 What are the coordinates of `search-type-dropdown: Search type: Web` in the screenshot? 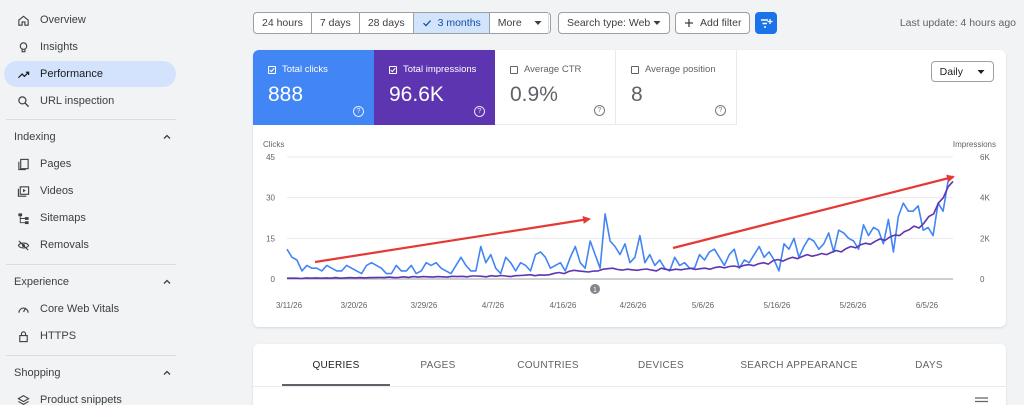 It's located at (614, 23).